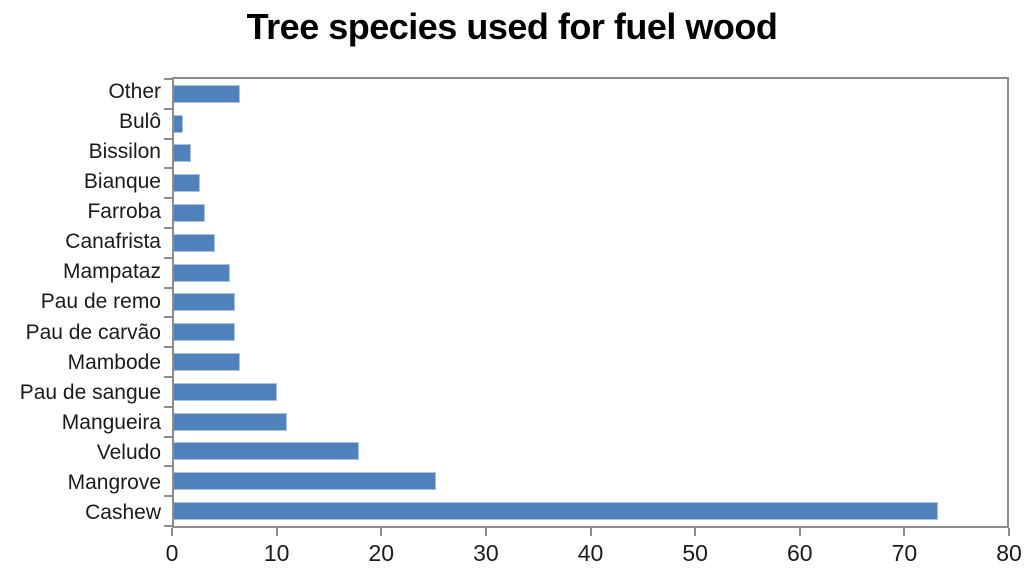 Image resolution: width=1024 pixels, height=575 pixels. Describe the element at coordinates (111, 422) in the screenshot. I see `category-label: Mangueira` at that location.